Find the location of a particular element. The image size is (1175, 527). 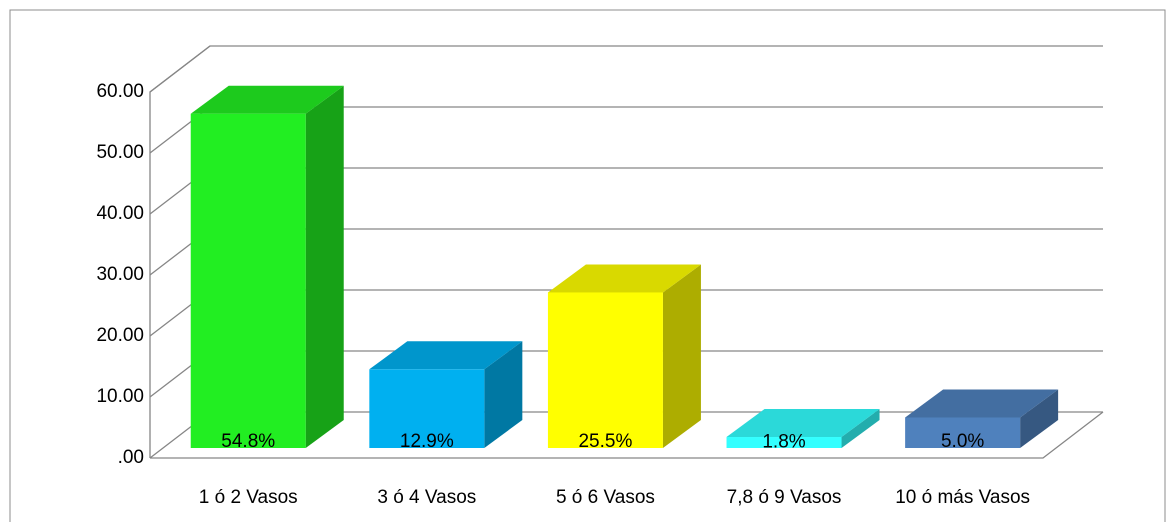

data-label: 1.8% is located at coordinates (783, 442).